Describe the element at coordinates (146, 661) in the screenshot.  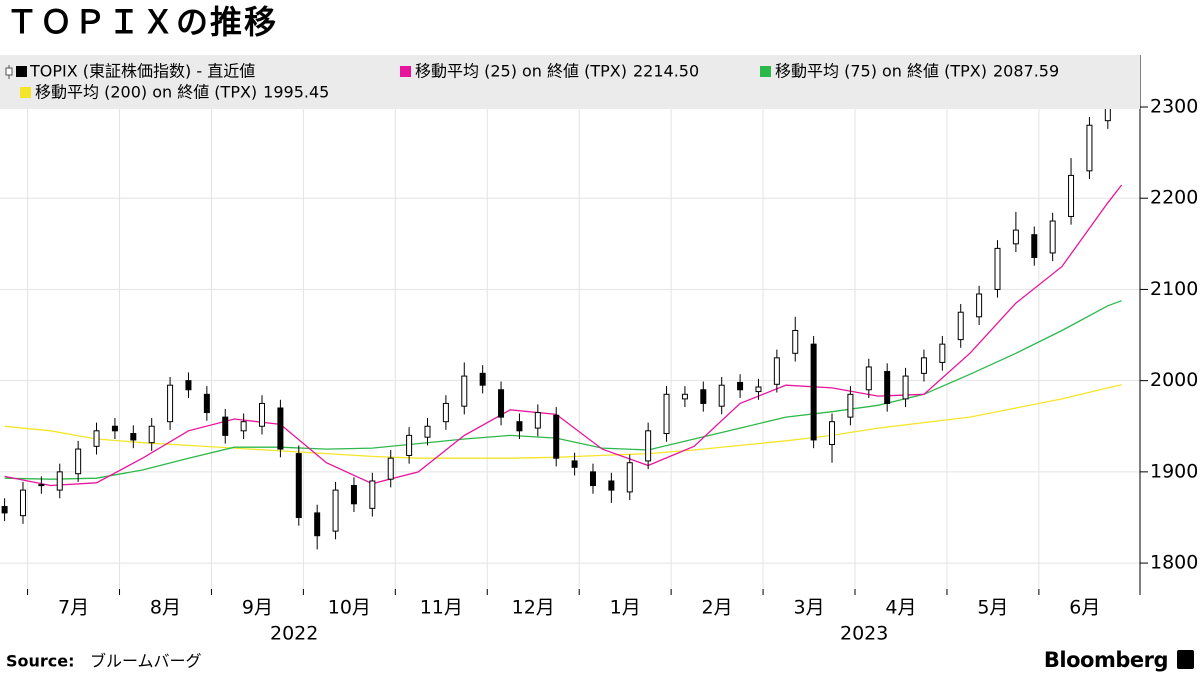
I see `source: ブルームバーグ` at that location.